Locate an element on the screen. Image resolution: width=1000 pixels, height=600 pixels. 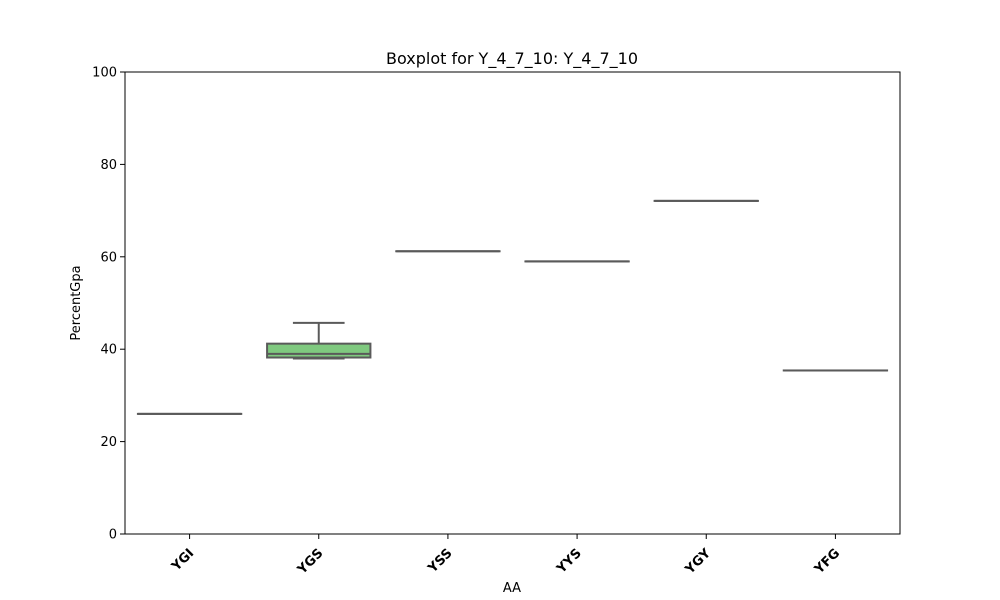
x-tick-label: YGI is located at coordinates (182, 560).